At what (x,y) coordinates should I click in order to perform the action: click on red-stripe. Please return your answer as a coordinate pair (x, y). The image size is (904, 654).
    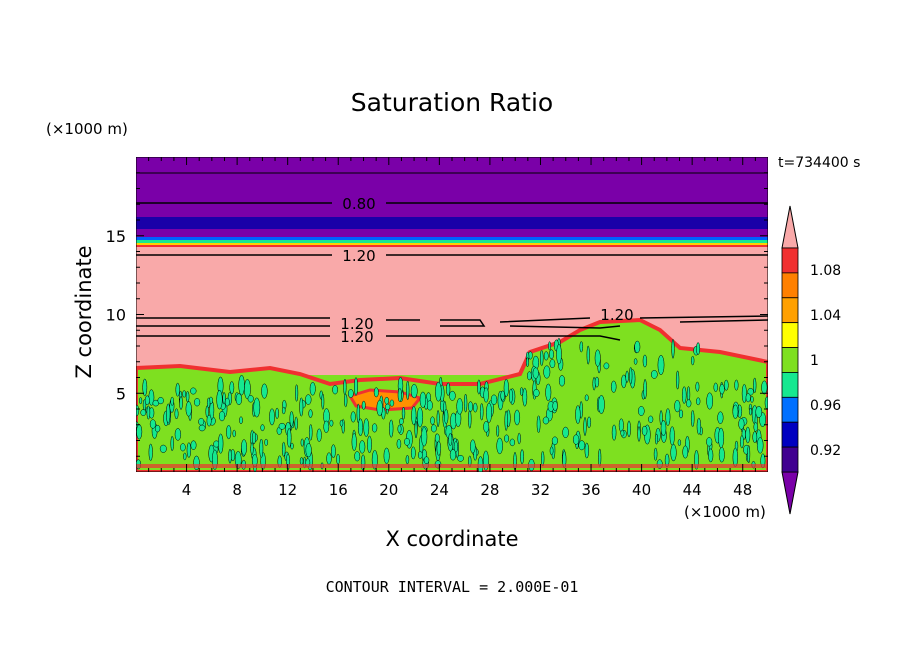
    Looking at the image, I should click on (452, 246).